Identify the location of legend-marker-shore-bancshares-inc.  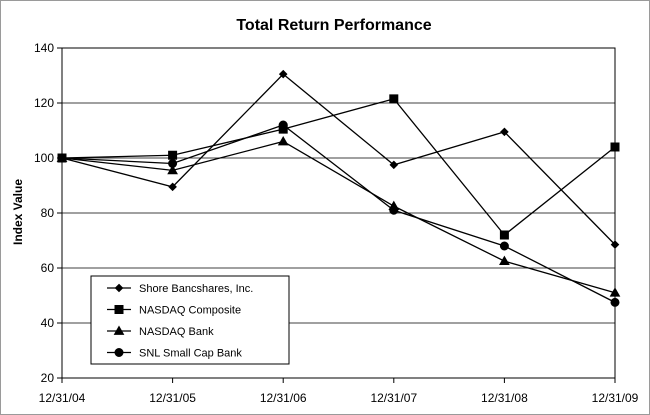
(119, 288).